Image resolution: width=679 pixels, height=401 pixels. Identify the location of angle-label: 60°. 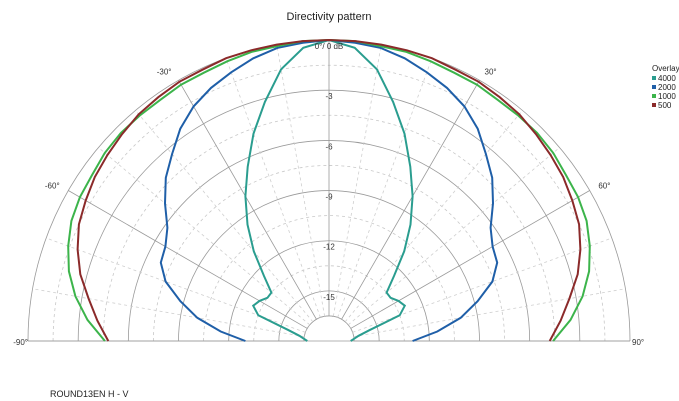
(604, 186).